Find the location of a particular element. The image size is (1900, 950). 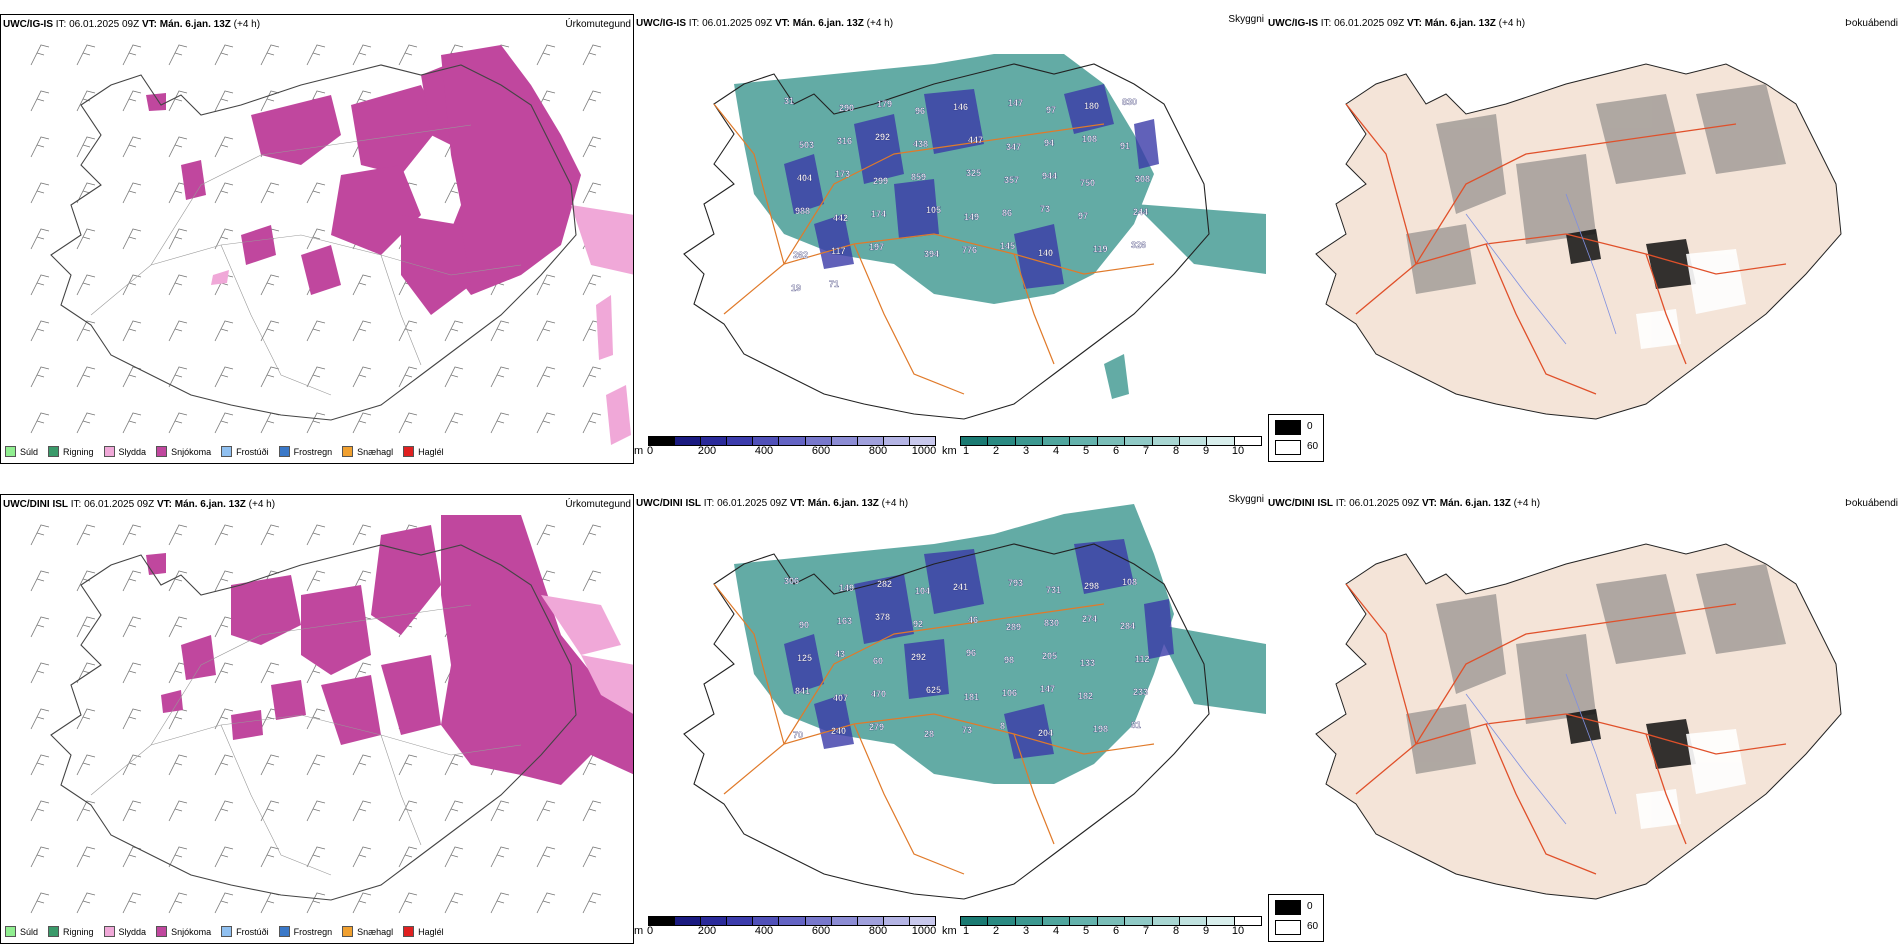

roads is located at coordinates (934, 249).